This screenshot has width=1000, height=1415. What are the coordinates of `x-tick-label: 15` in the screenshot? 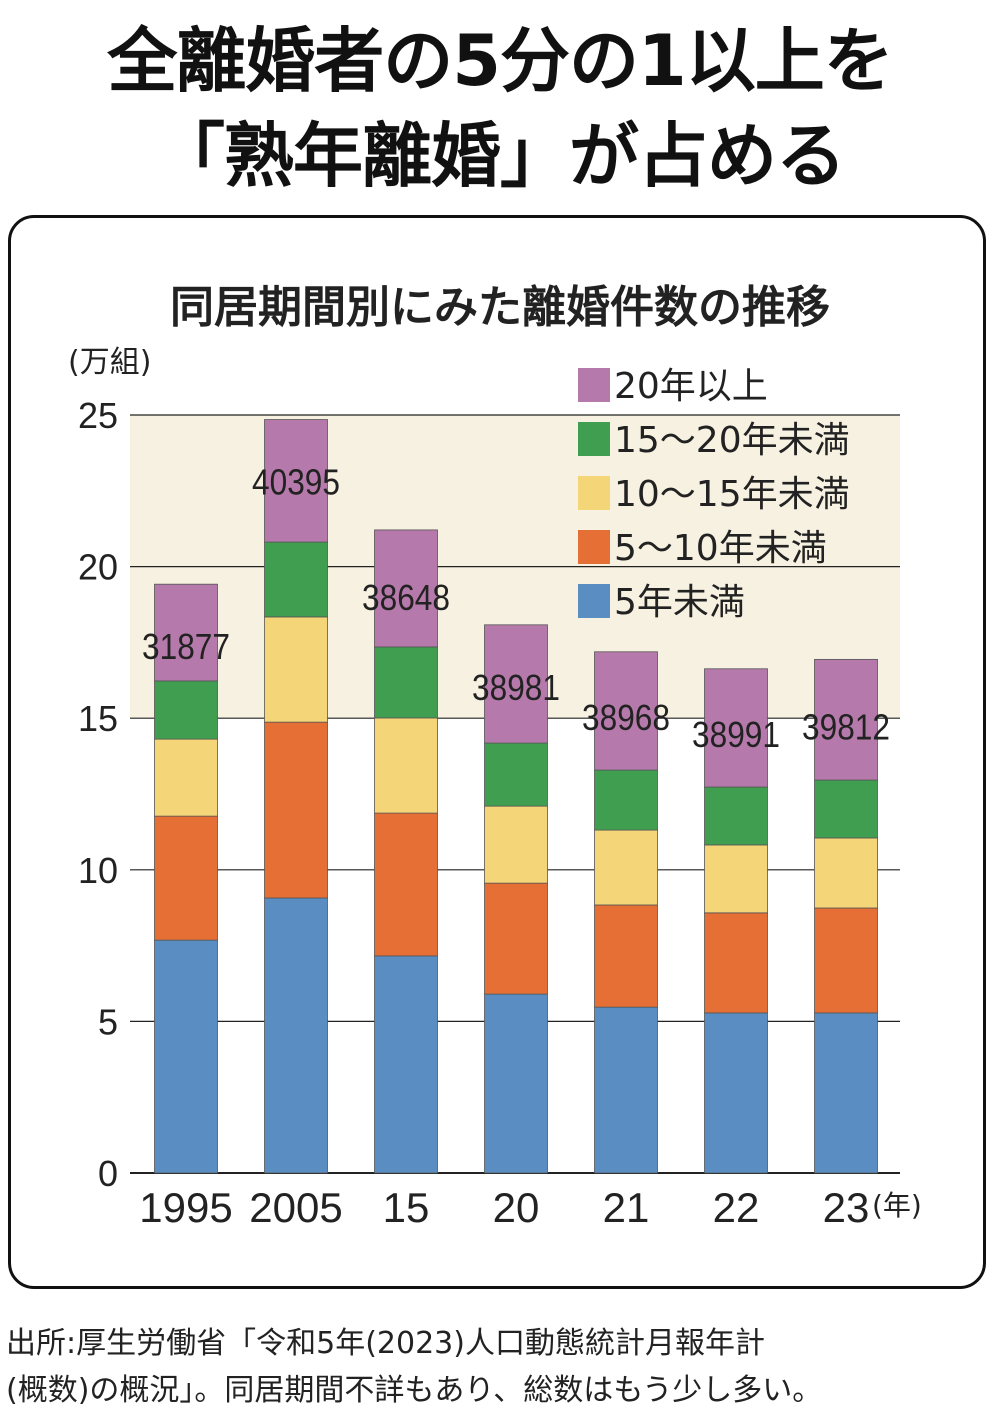 It's located at (406, 1207).